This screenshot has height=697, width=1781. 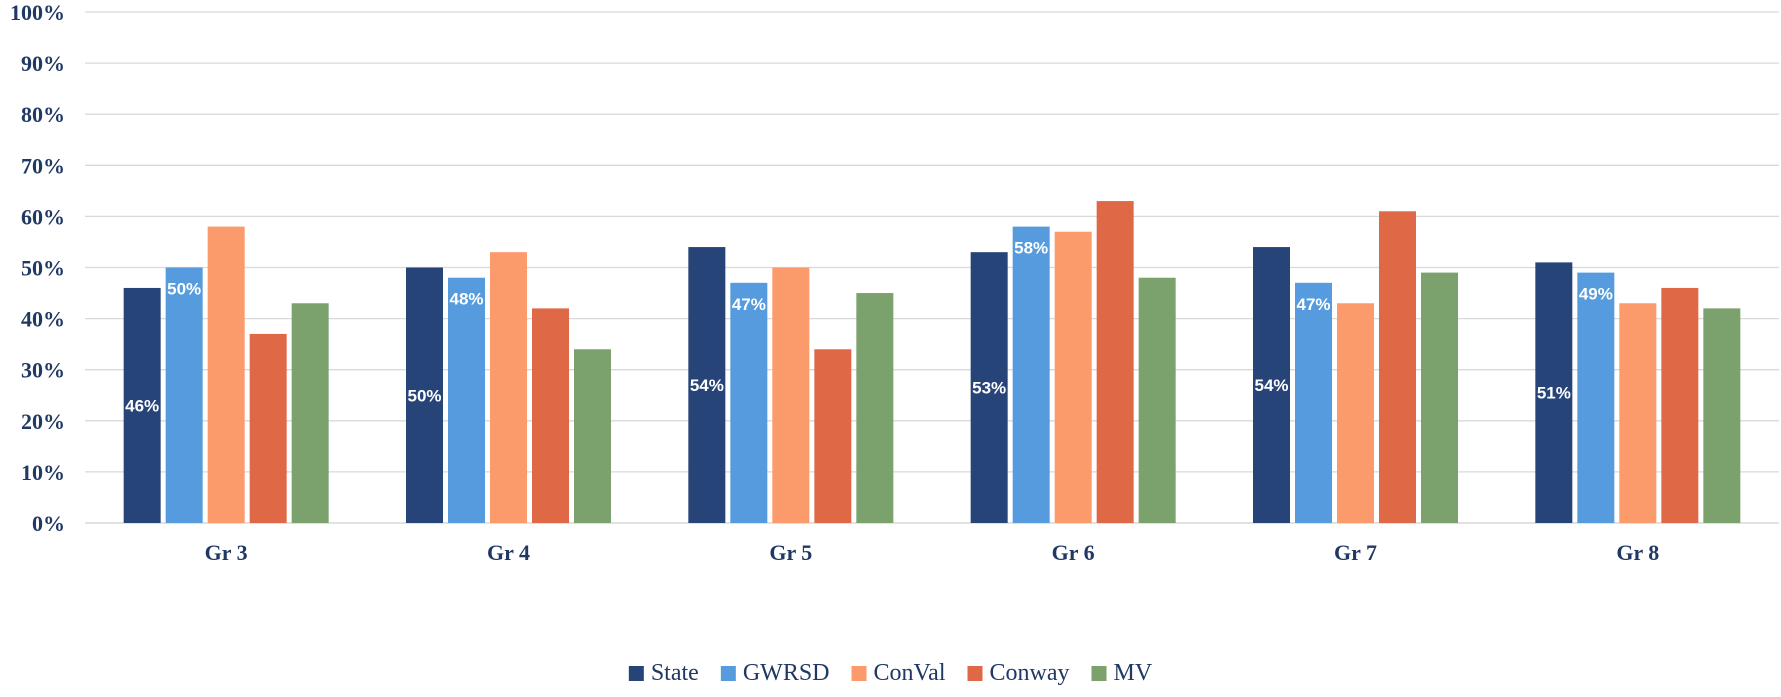 I want to click on bar-state-gr6, so click(x=989, y=388).